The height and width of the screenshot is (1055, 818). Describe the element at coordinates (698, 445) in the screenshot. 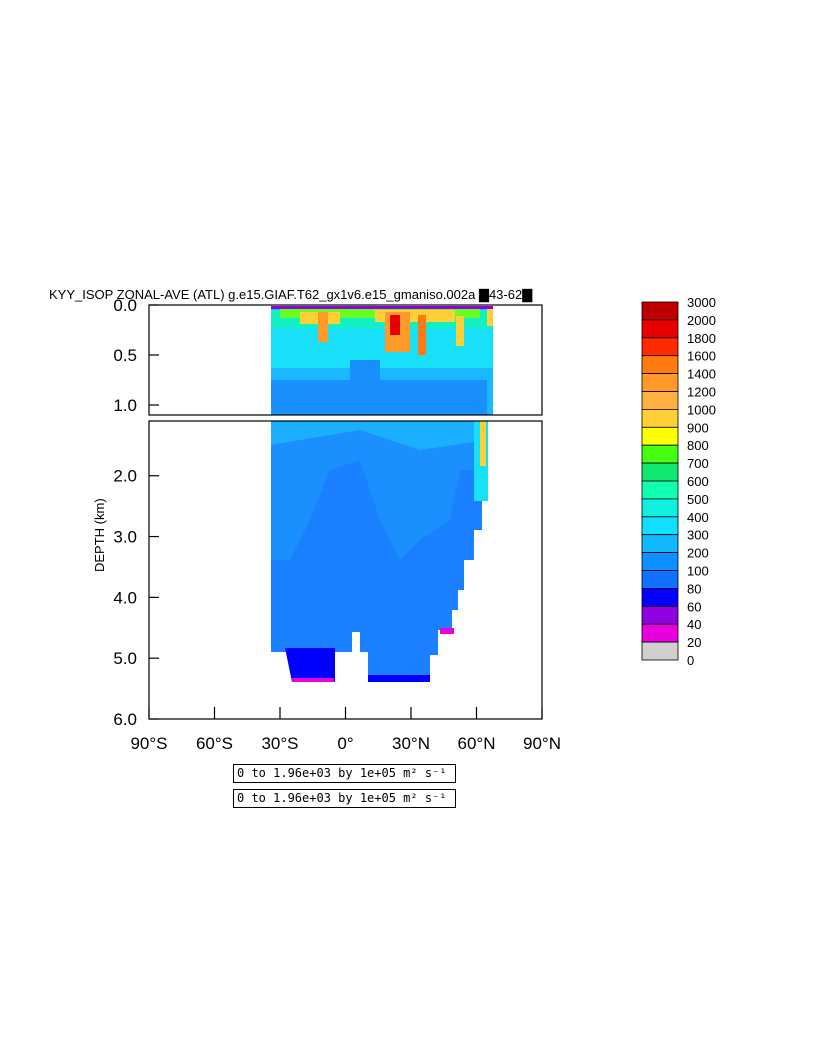

I see `colorbar-label: 800` at that location.